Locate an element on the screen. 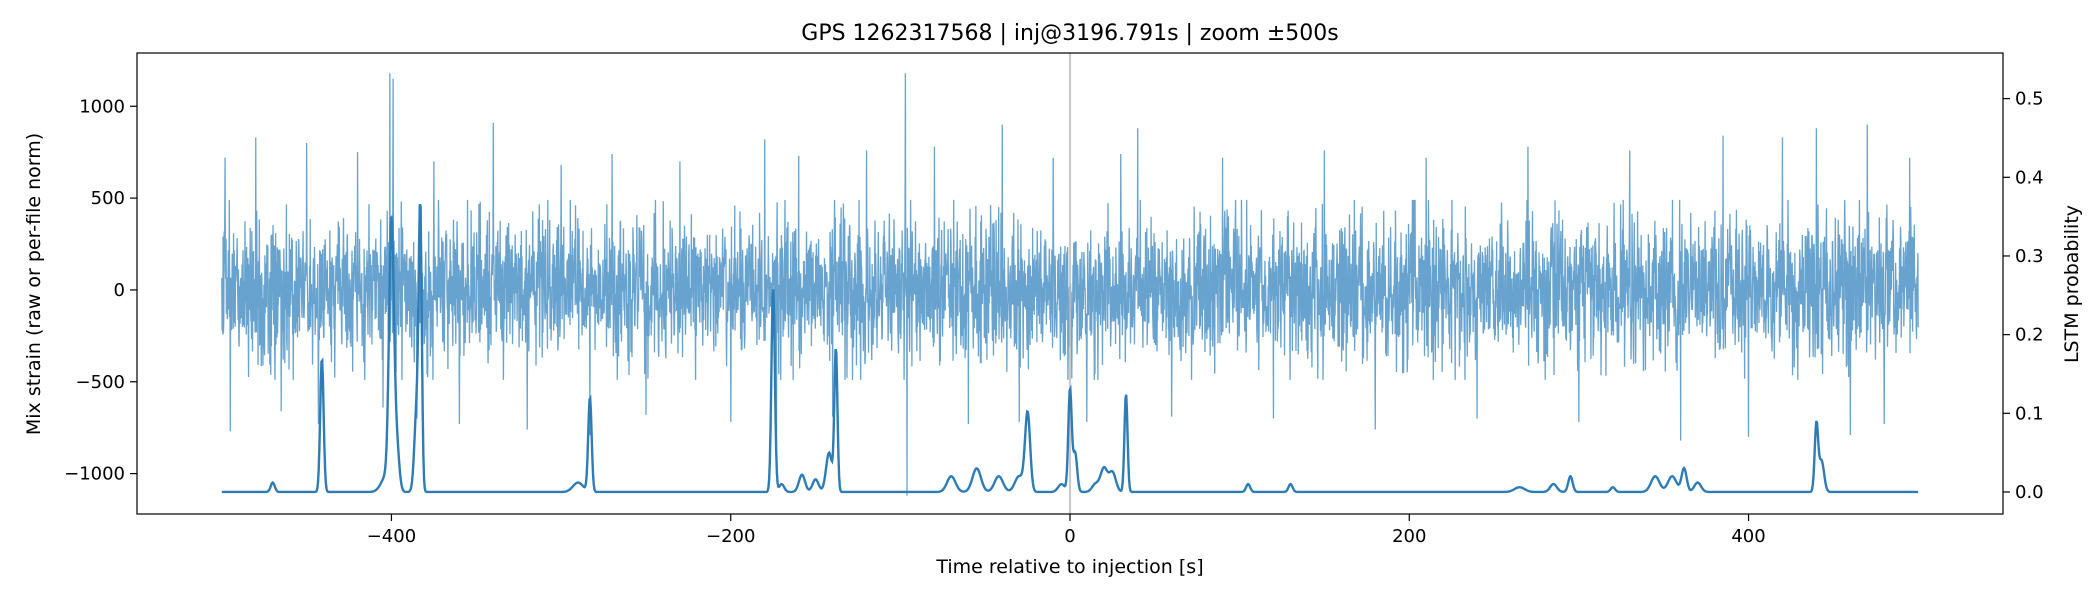 This screenshot has height=600, width=2100. y-tick-label: 1000 is located at coordinates (102, 106).